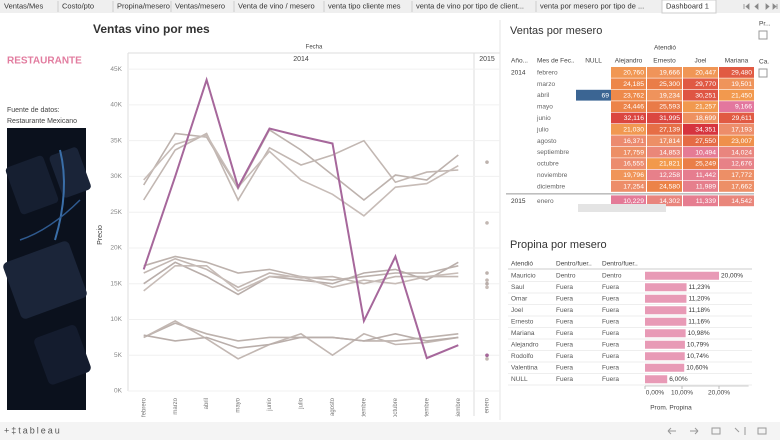  Describe the element at coordinates (144, 407) in the screenshot. I see `x-tick-label: febrero` at that location.